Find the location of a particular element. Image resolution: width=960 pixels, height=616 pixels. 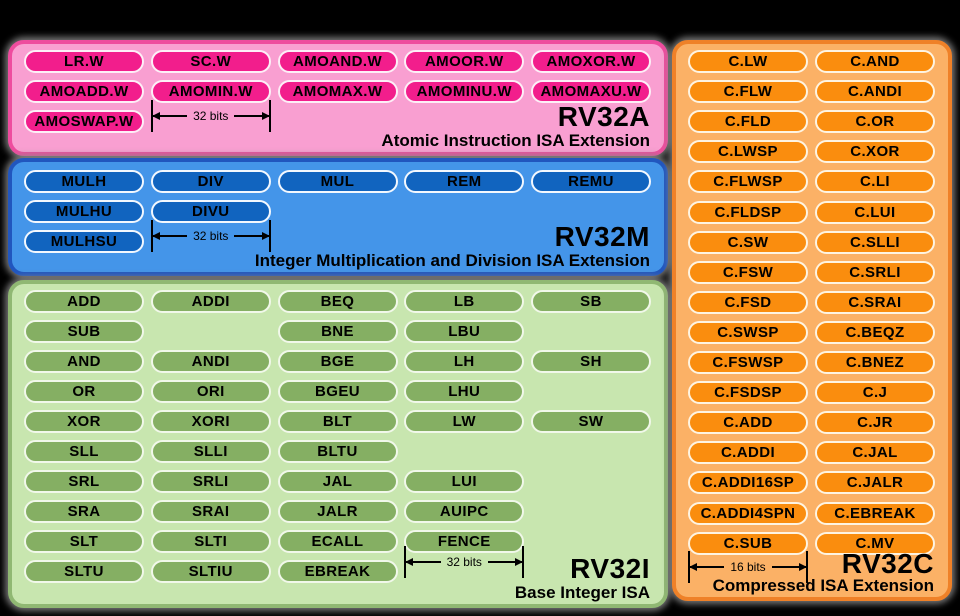

instruction-pill: C.SUB is located at coordinates (748, 543).